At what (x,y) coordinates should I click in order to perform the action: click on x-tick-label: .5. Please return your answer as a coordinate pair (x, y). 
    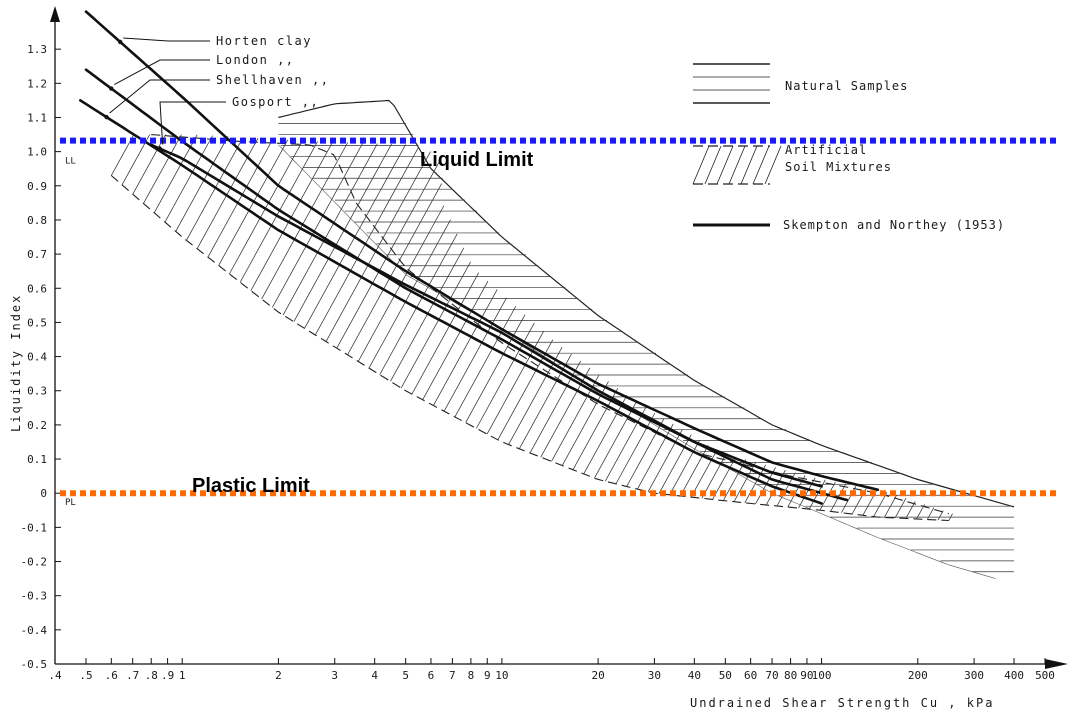
    Looking at the image, I should click on (85, 675).